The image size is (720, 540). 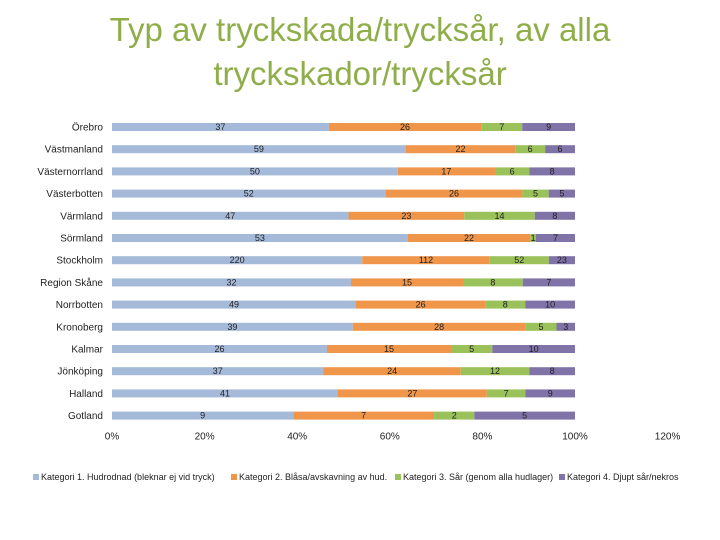 I want to click on data-label: 220, so click(x=237, y=260).